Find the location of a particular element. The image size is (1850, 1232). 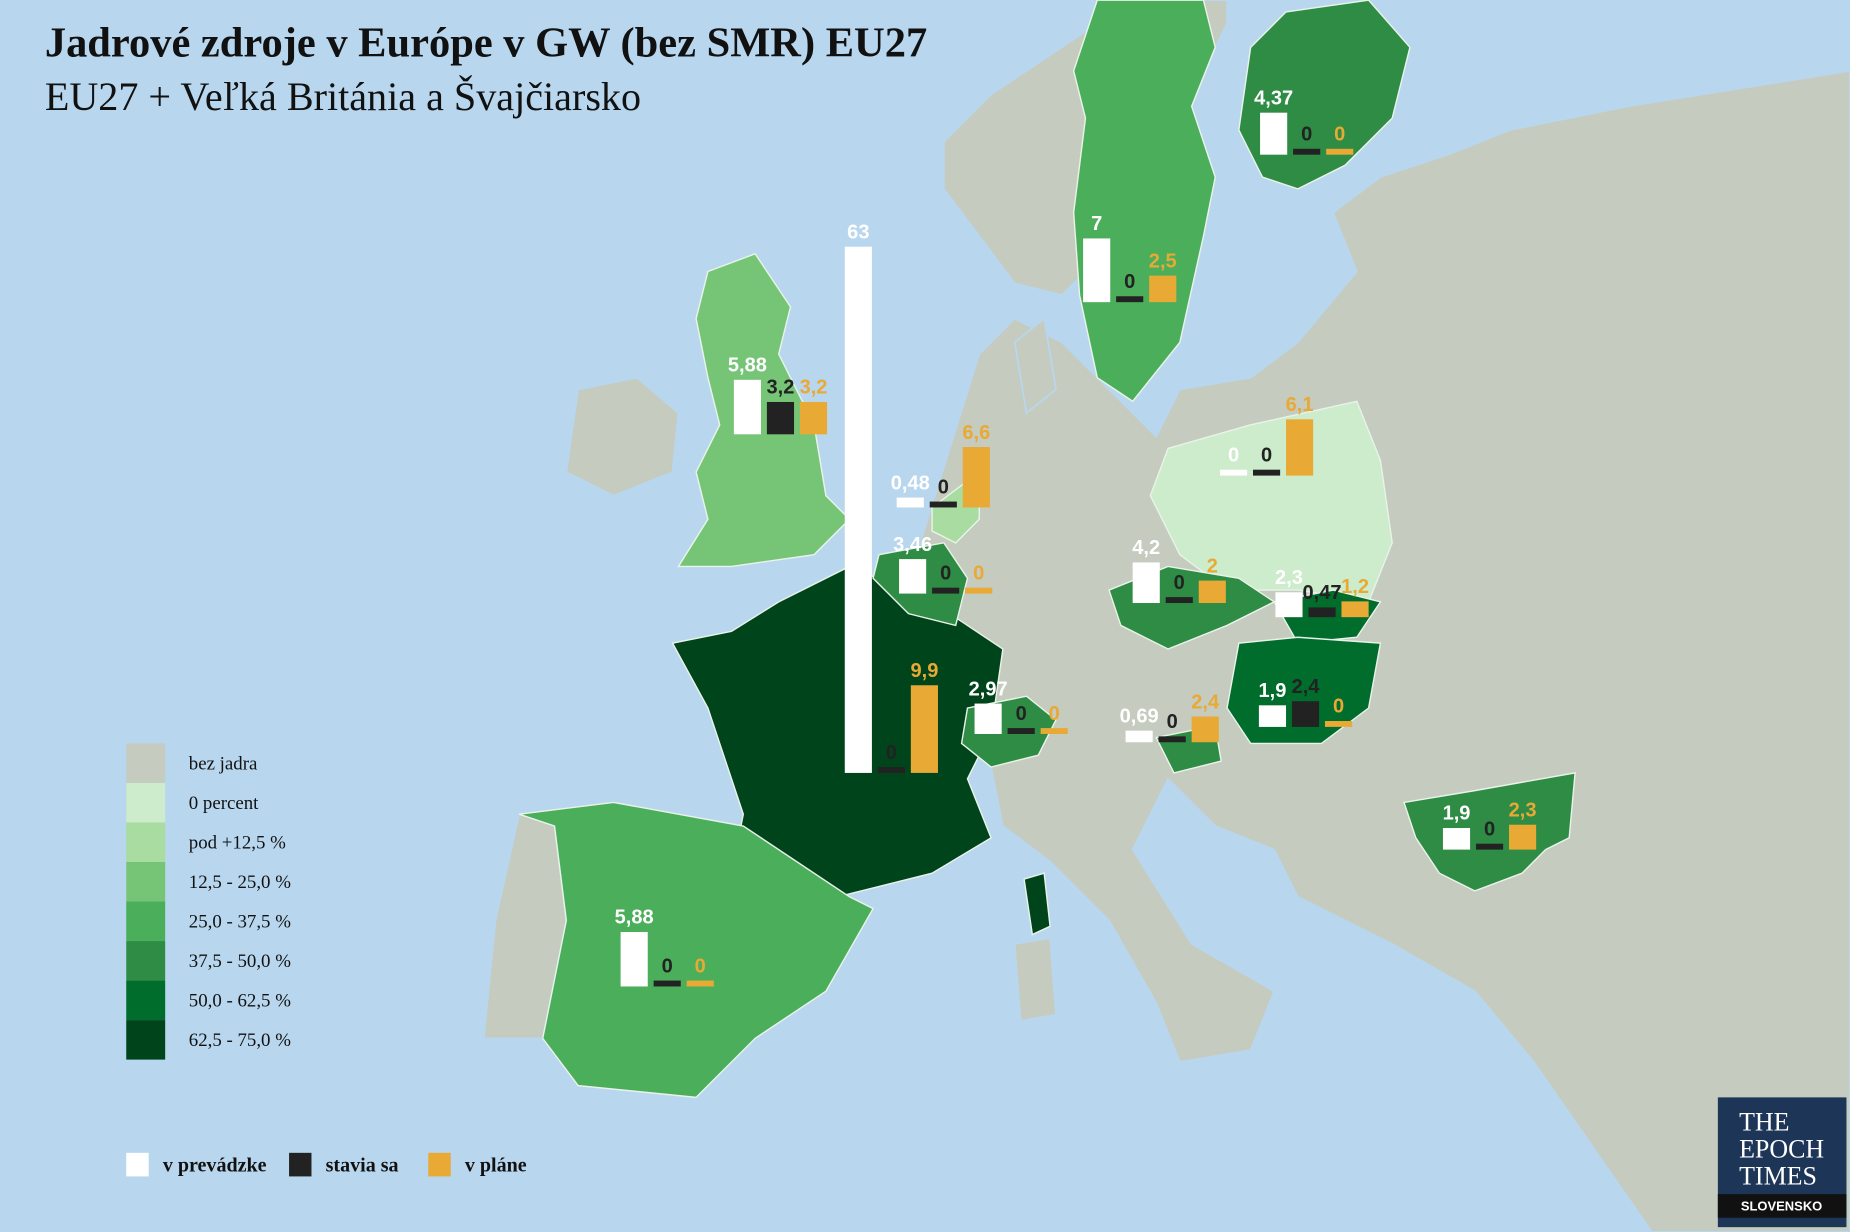

series-label: stavia sa is located at coordinates (362, 1166).